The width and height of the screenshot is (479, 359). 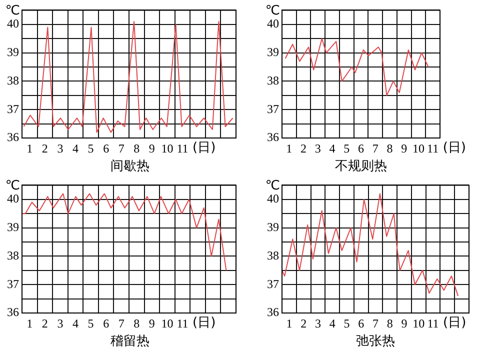 What do you see at coordinates (130, 166) in the screenshot?
I see `text: 间歇热` at bounding box center [130, 166].